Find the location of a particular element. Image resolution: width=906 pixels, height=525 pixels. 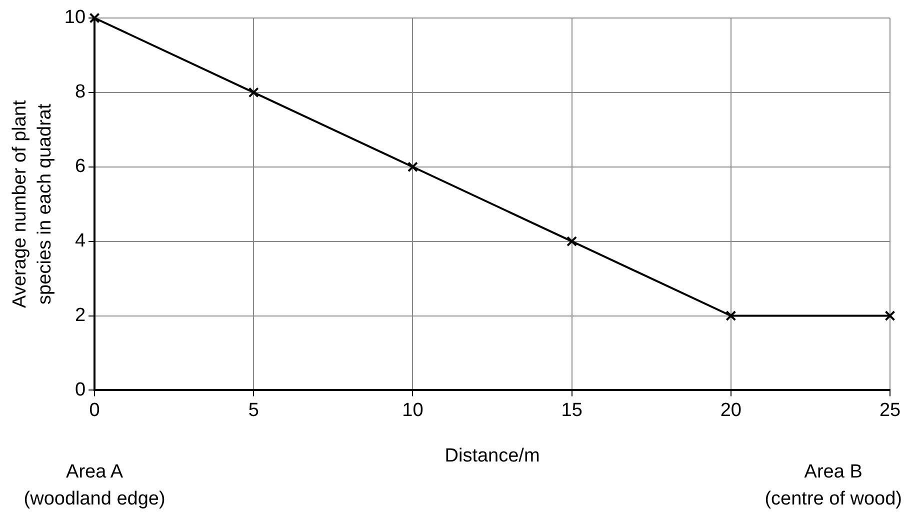

y-tick-label: 6 is located at coordinates (80, 167).